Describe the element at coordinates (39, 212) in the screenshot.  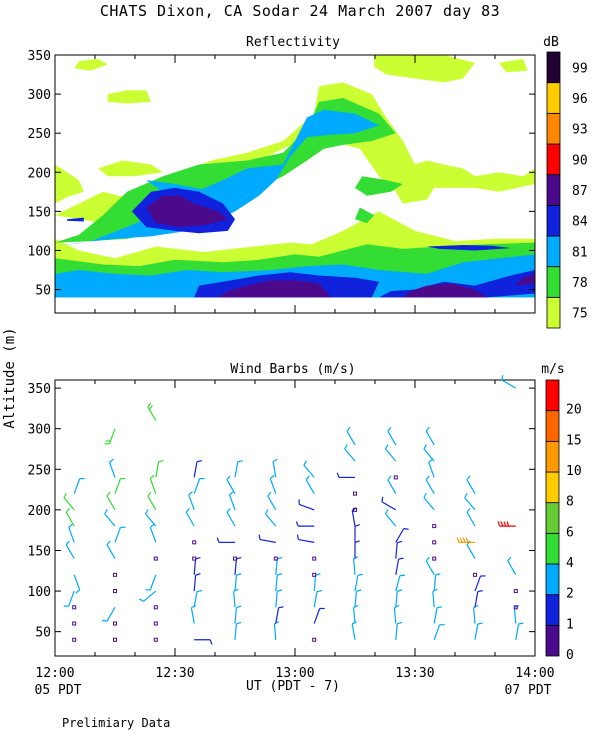
I see `reflectivity-y-tick-label: 150` at that location.